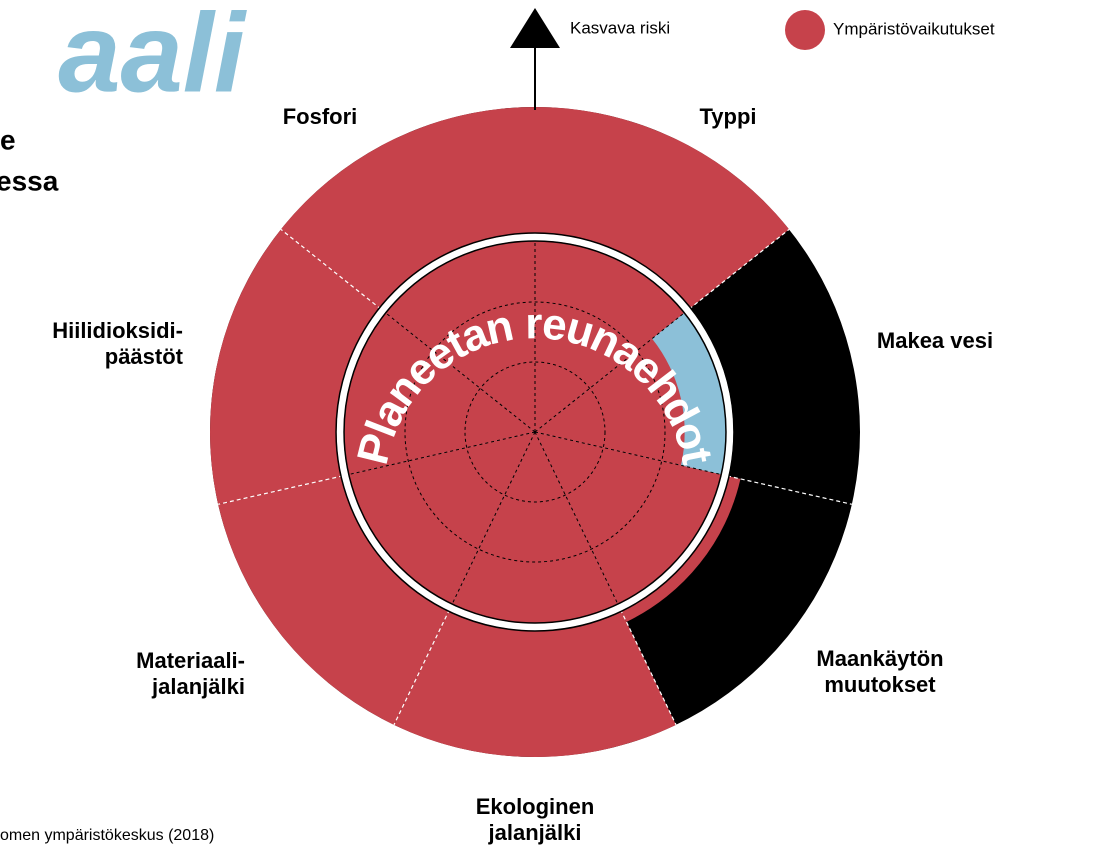 The width and height of the screenshot is (1094, 850). What do you see at coordinates (29, 180) in the screenshot?
I see `title-fragment: essa` at bounding box center [29, 180].